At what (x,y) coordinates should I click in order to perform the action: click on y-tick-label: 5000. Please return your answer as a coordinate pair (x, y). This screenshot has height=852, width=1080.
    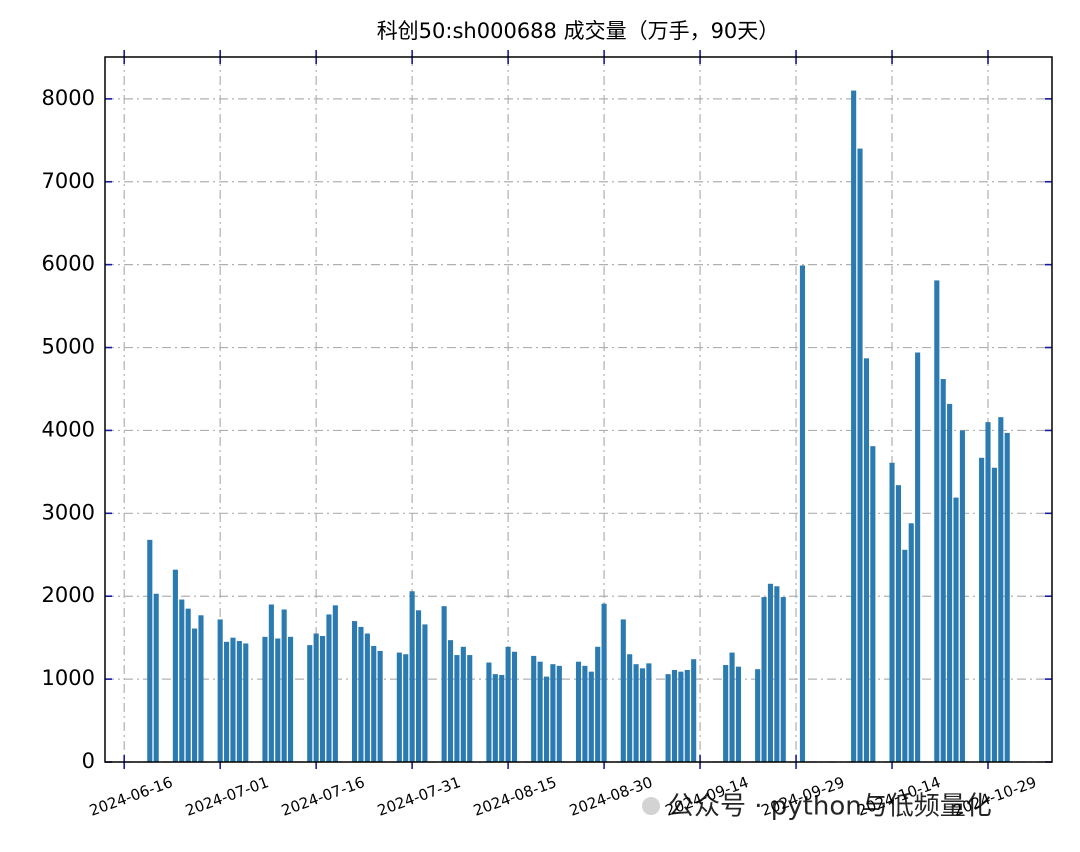
    Looking at the image, I should click on (68, 347).